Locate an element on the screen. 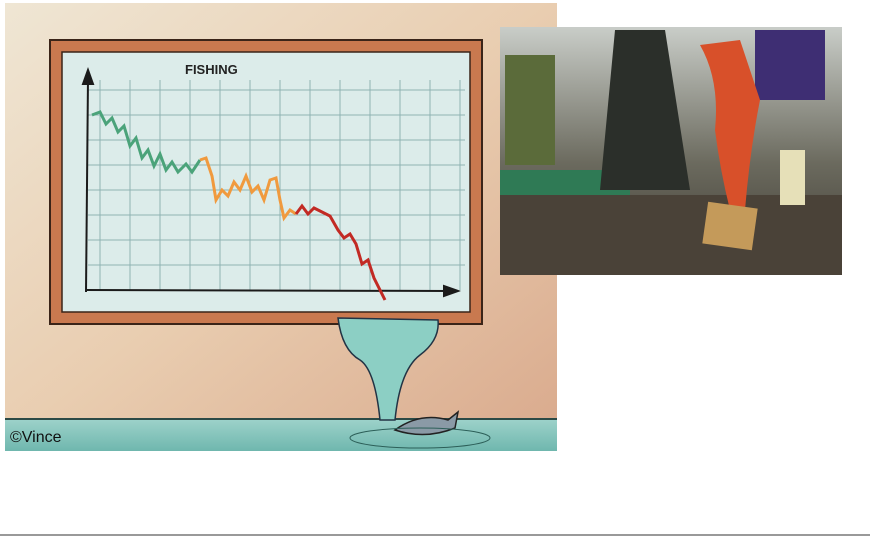 Image resolution: width=870 pixels, height=538 pixels. credit: ©Vince is located at coordinates (36, 437).